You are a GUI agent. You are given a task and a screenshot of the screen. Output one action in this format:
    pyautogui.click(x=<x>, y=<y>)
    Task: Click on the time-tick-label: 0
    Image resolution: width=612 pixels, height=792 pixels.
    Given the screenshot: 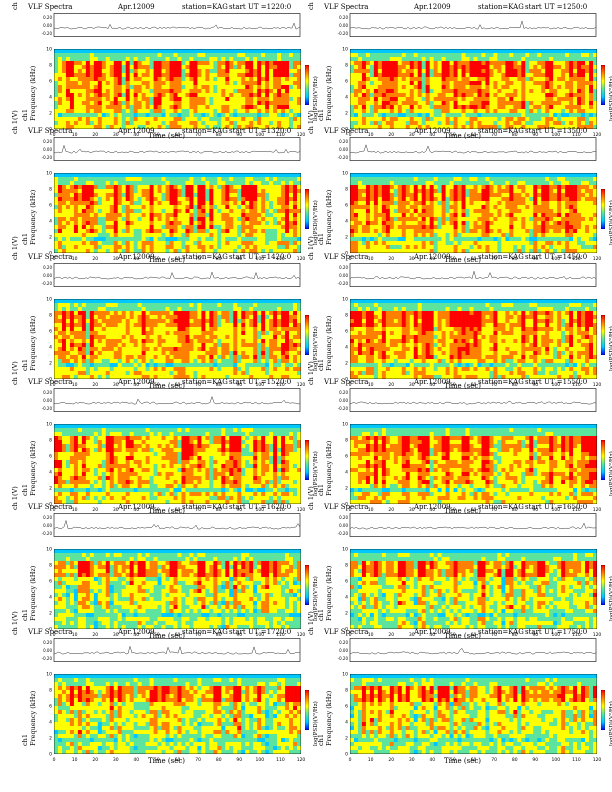 What is the action you would take?
    pyautogui.click(x=54, y=135)
    